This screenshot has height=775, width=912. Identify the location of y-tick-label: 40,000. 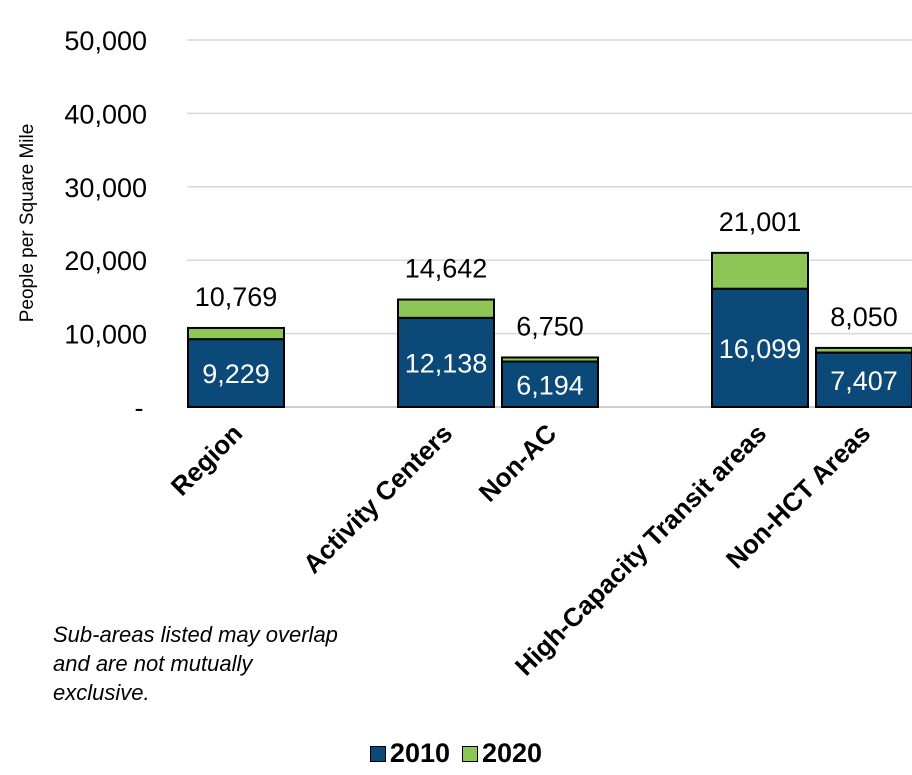
(105, 114).